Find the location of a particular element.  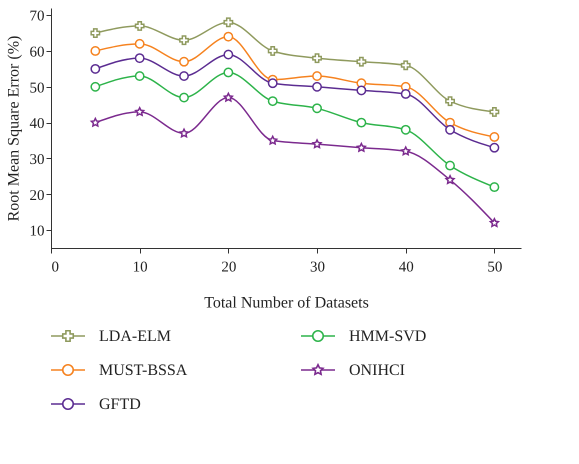

x-axis-title: Total Number of Datasets is located at coordinates (286, 303).